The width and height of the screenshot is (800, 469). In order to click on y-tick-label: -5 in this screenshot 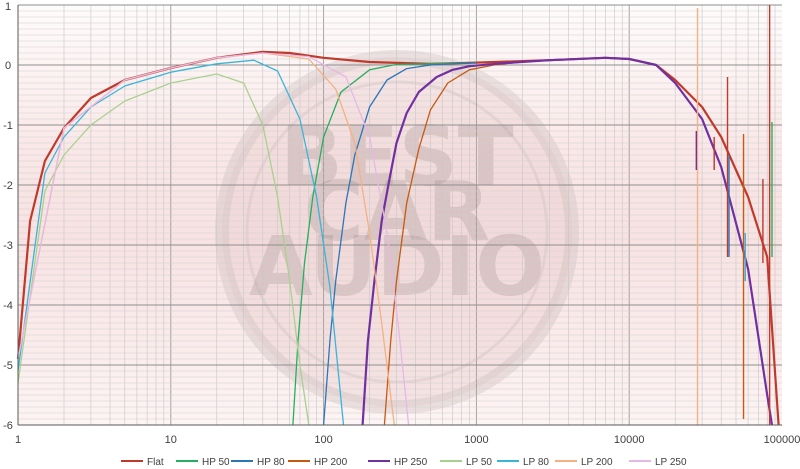, I will do `click(8, 366)`.